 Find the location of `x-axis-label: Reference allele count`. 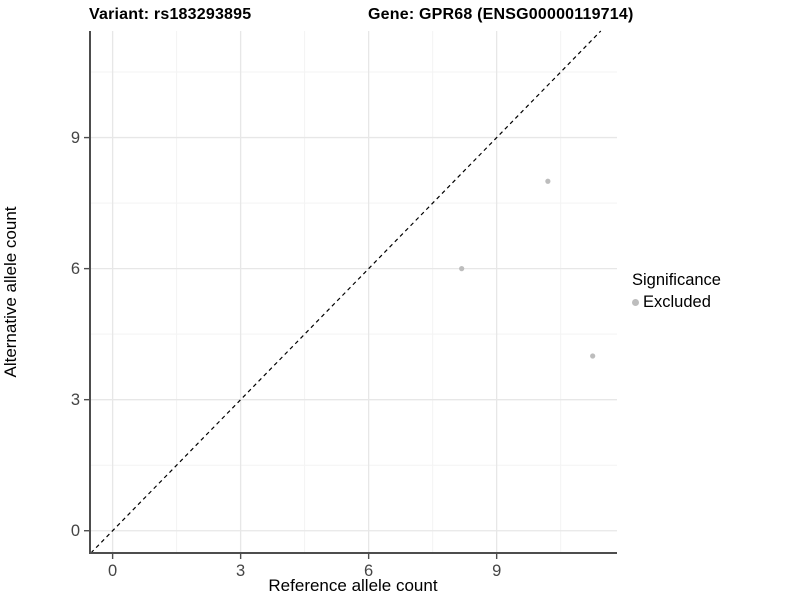

x-axis-label: Reference allele count is located at coordinates (353, 585).